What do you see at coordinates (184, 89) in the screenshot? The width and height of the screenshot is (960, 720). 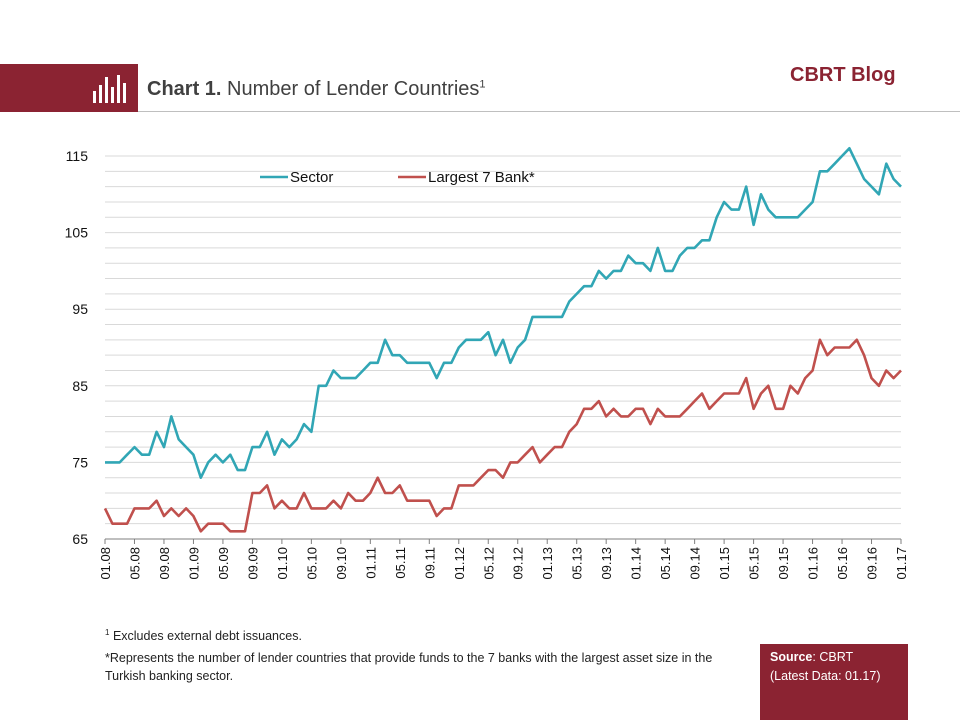 I see `chart-label: Chart 1.` at bounding box center [184, 89].